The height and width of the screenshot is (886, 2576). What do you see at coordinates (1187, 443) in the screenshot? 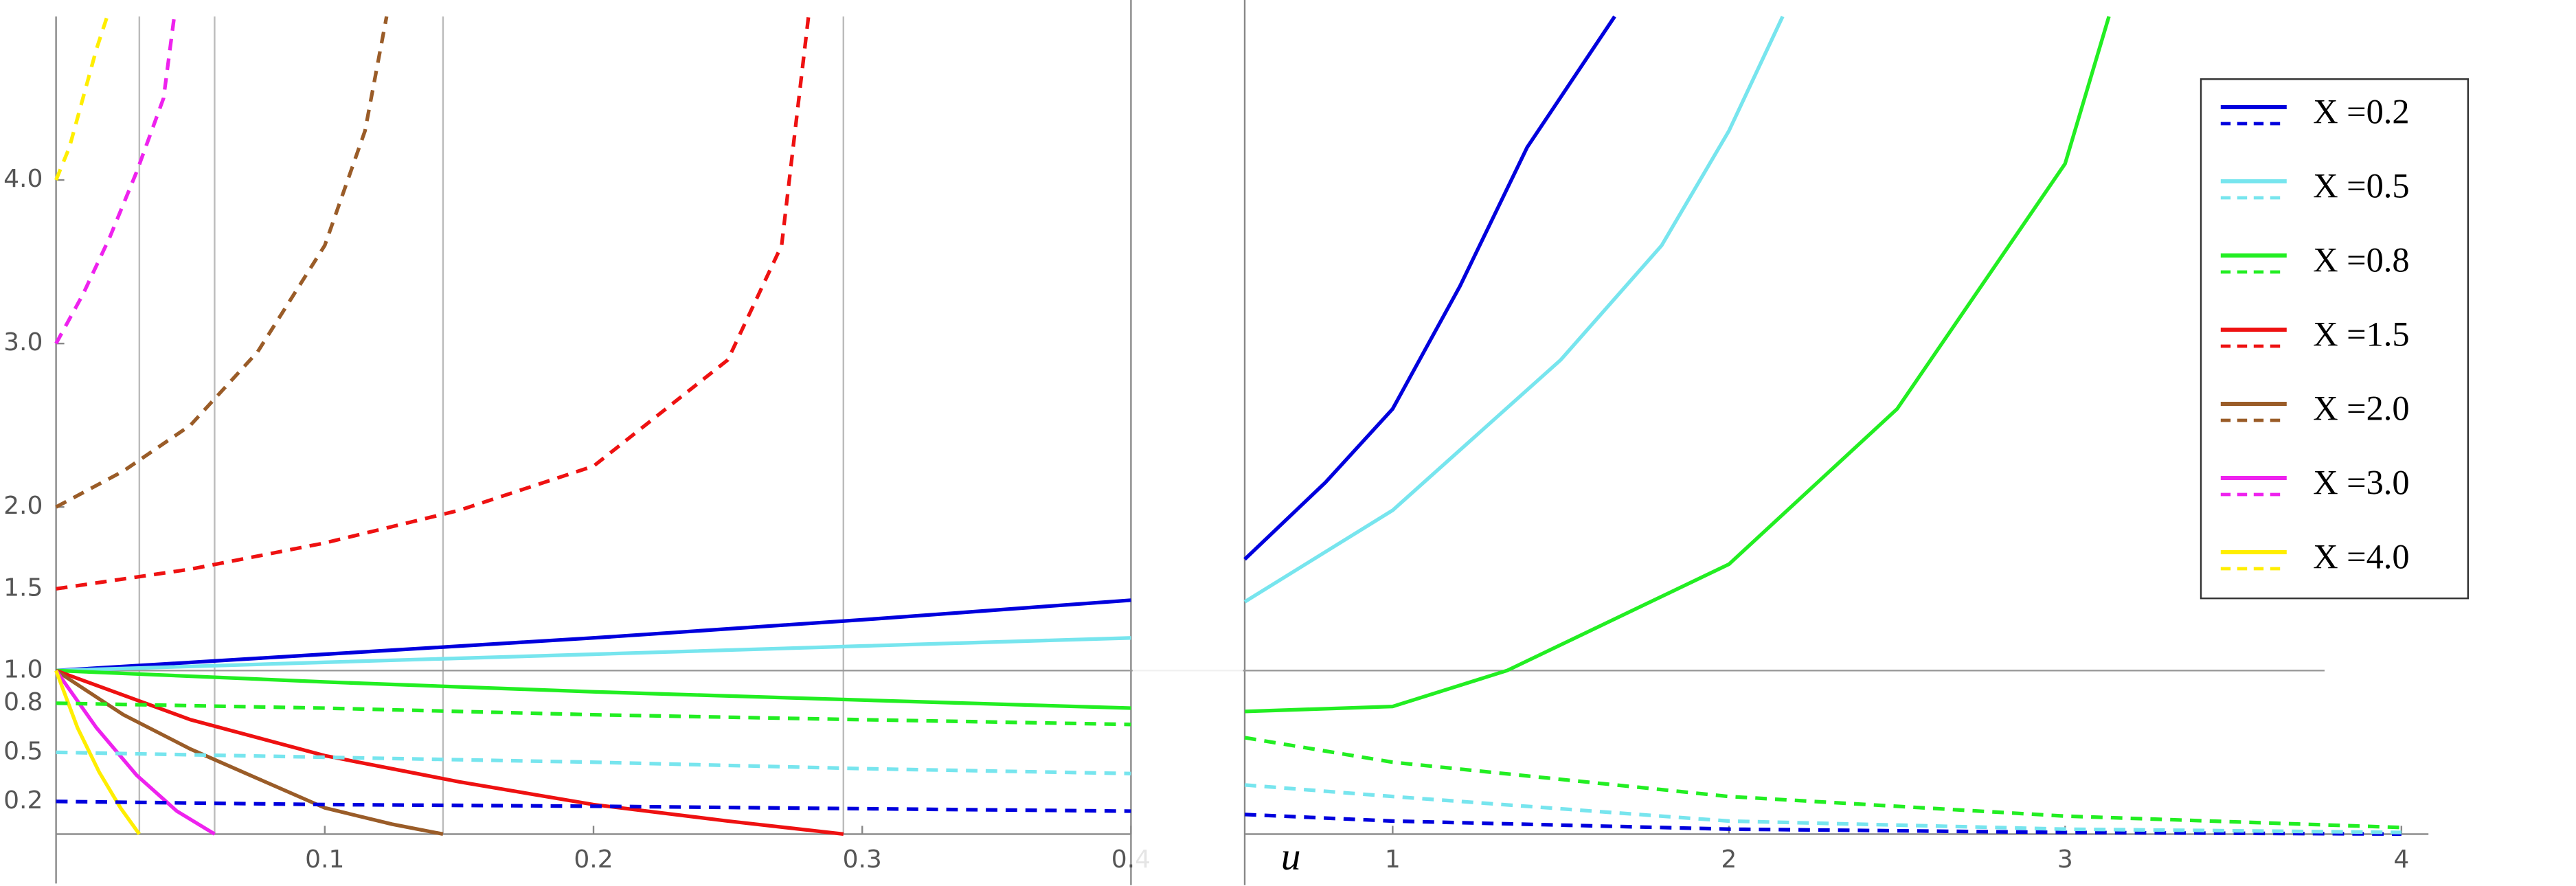
I see `axis-break` at bounding box center [1187, 443].